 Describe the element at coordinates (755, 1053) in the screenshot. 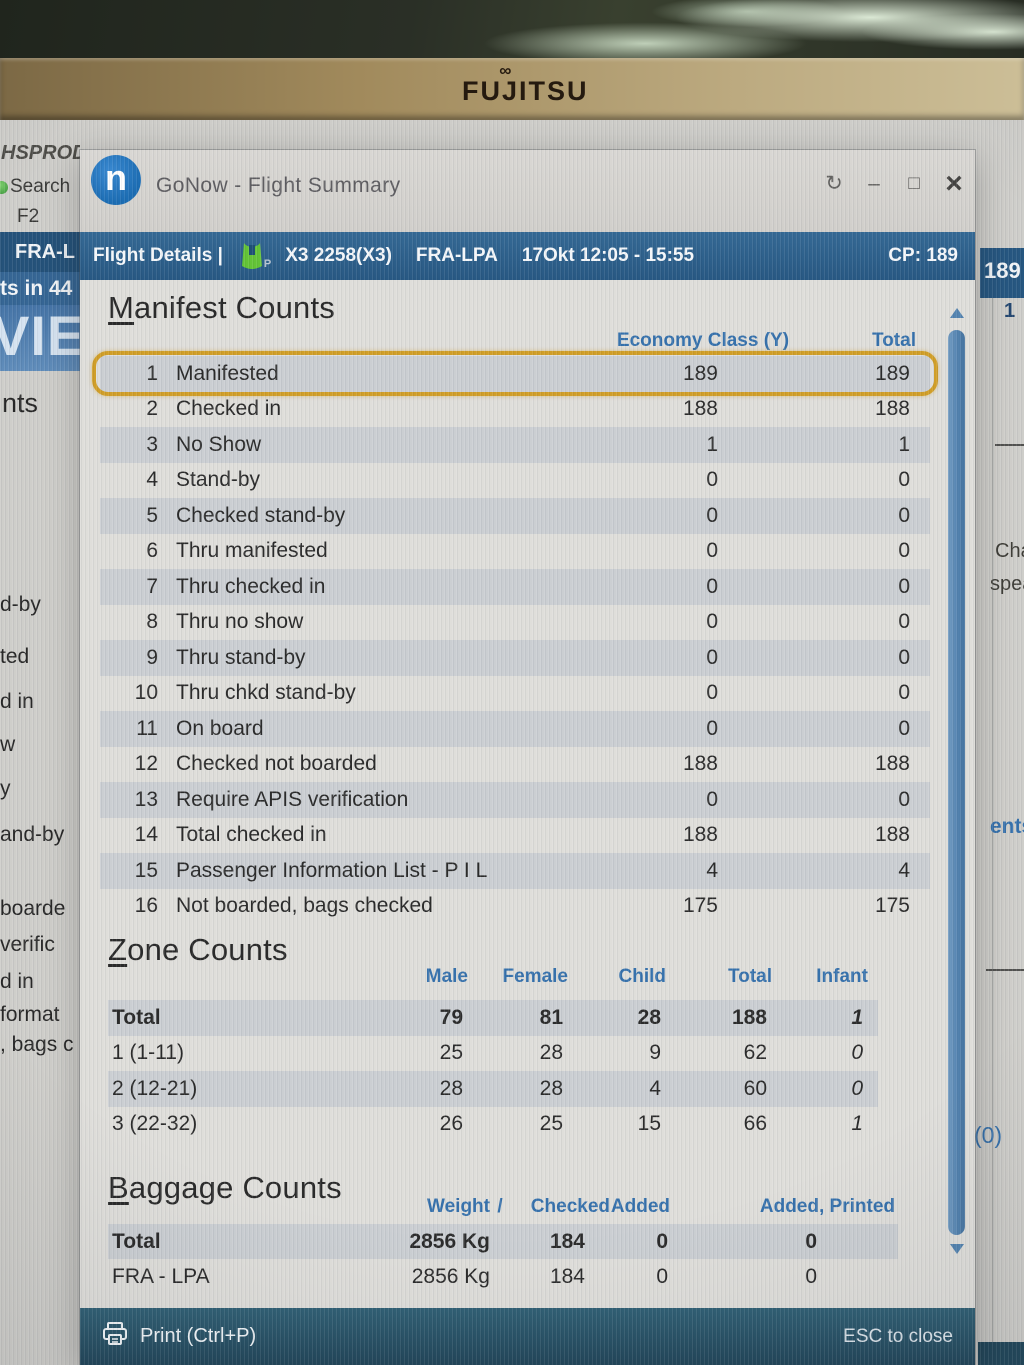

I see `total-value: 62` at that location.